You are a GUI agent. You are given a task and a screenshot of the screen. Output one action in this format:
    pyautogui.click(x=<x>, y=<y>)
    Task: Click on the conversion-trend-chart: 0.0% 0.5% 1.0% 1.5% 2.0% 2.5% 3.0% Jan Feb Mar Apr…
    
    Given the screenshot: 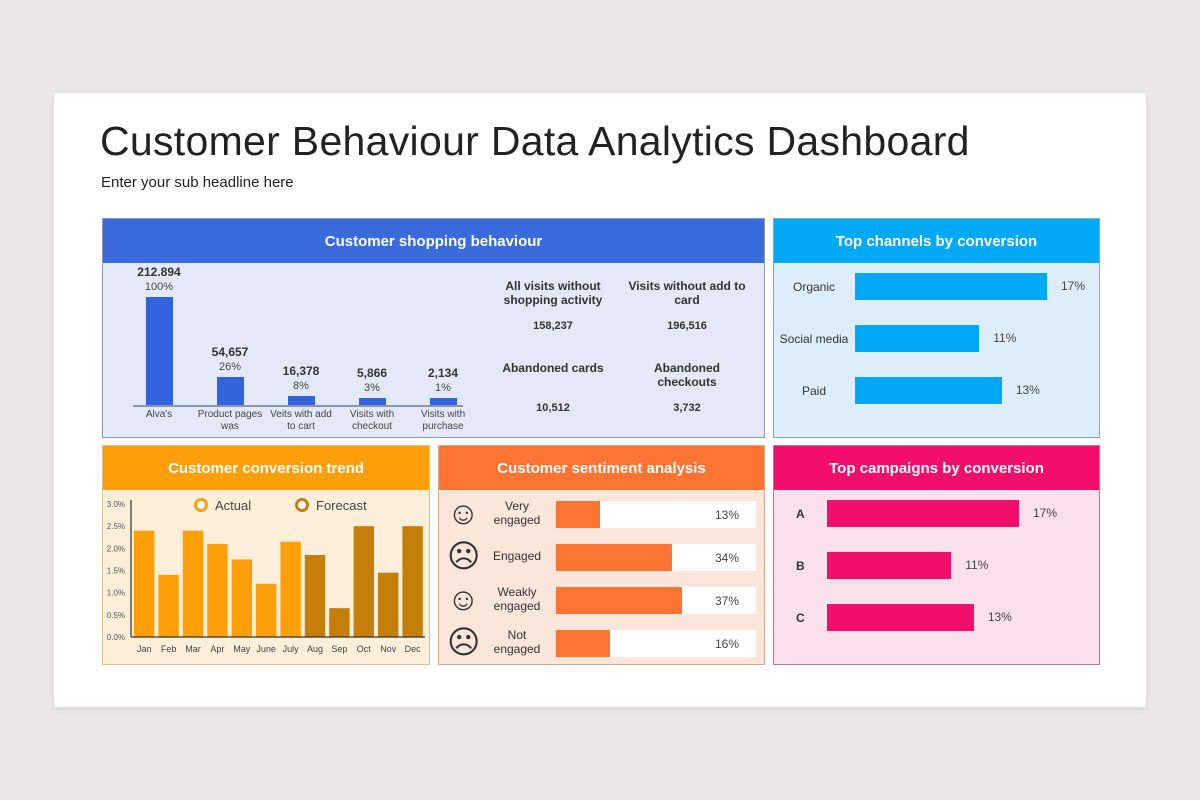 What is the action you would take?
    pyautogui.click(x=266, y=576)
    